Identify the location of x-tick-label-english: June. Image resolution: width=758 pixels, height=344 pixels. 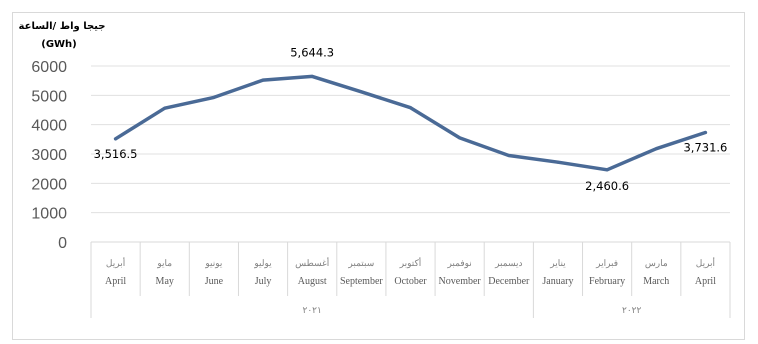
(214, 281).